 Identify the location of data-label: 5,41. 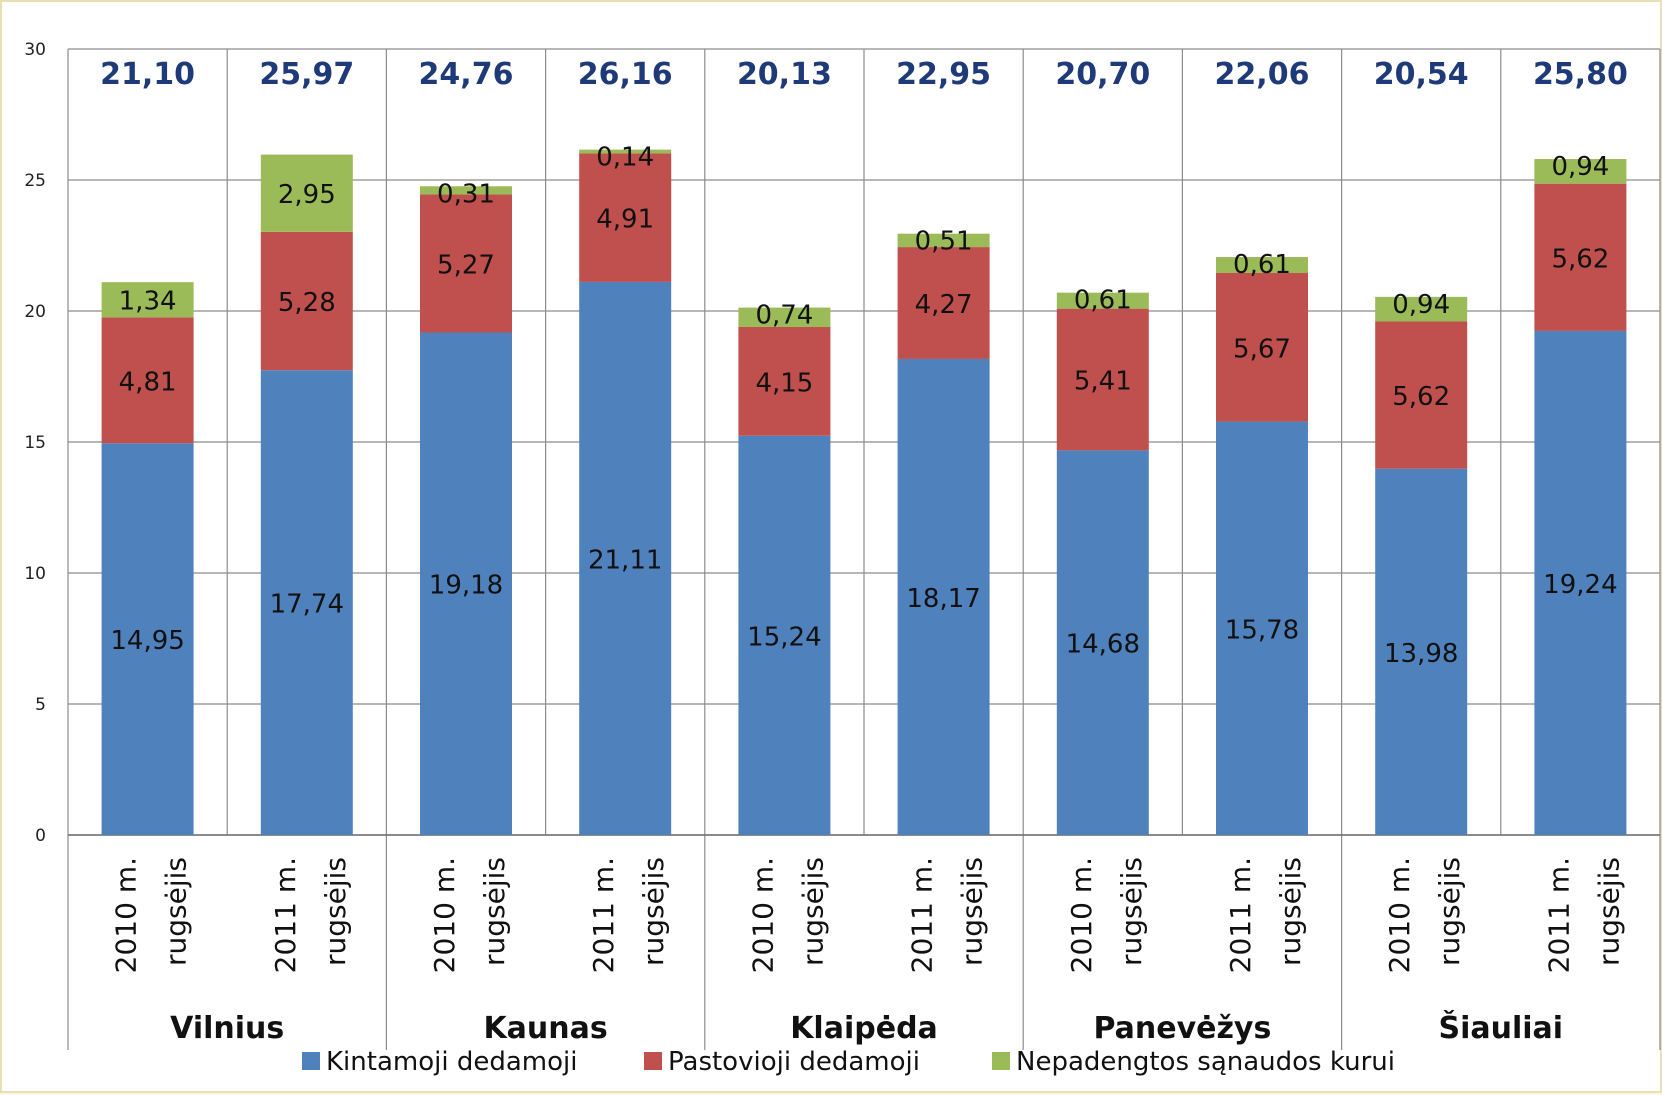
(1103, 382).